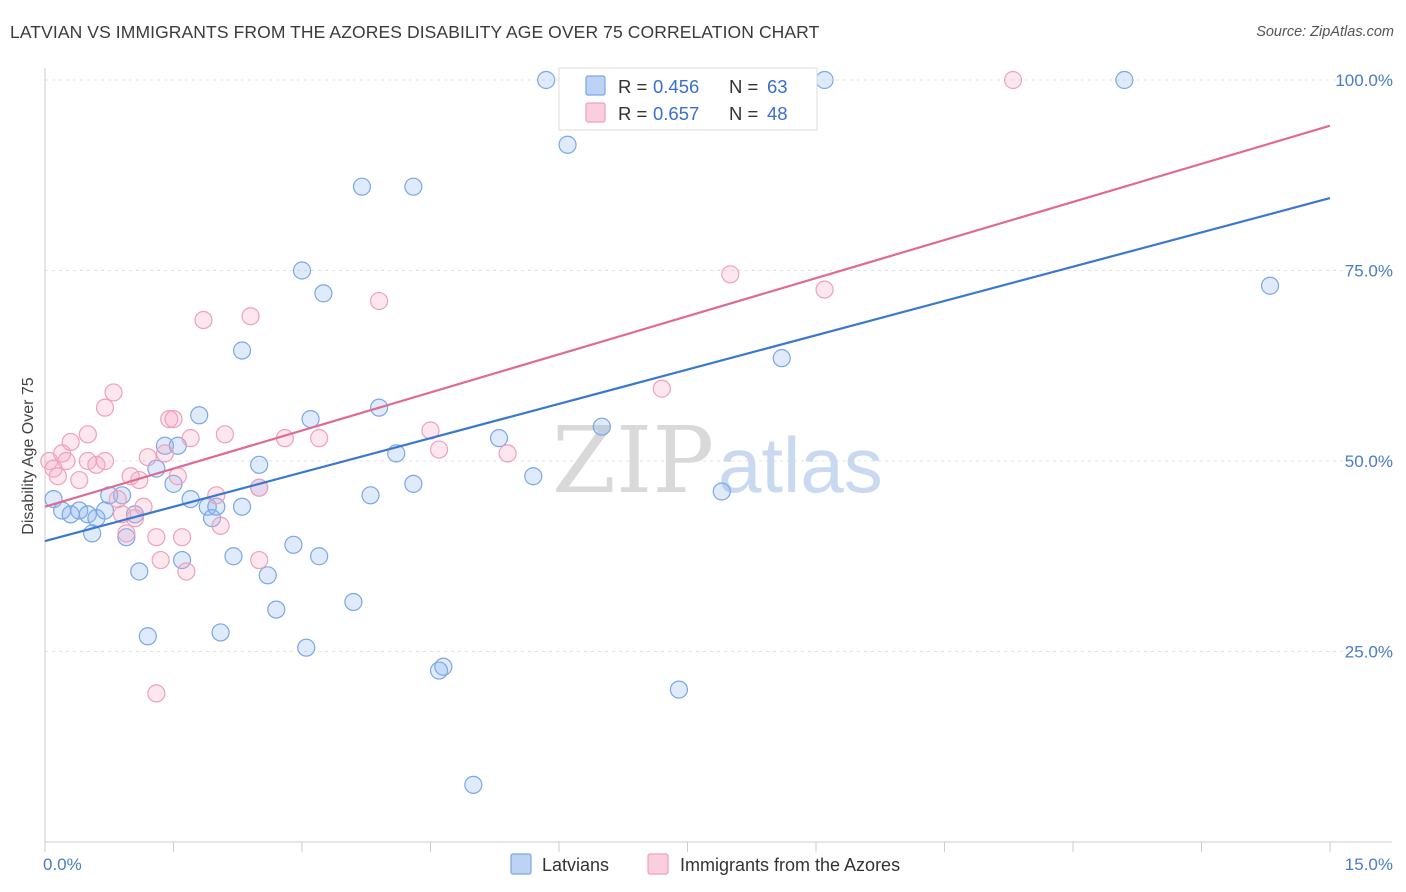 The width and height of the screenshot is (1406, 892). I want to click on watermark-atlas: atlas, so click(800, 465).